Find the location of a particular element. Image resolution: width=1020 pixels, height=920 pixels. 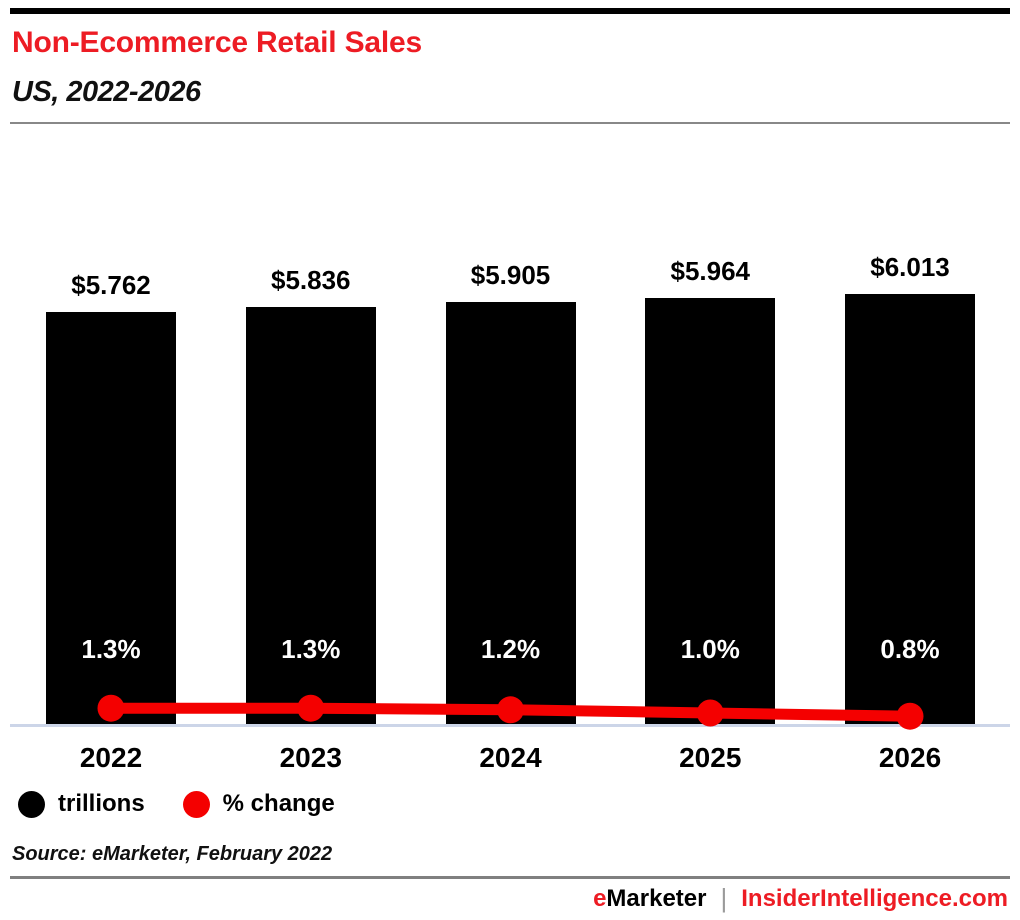

brand-emarketer-e: e is located at coordinates (600, 898).